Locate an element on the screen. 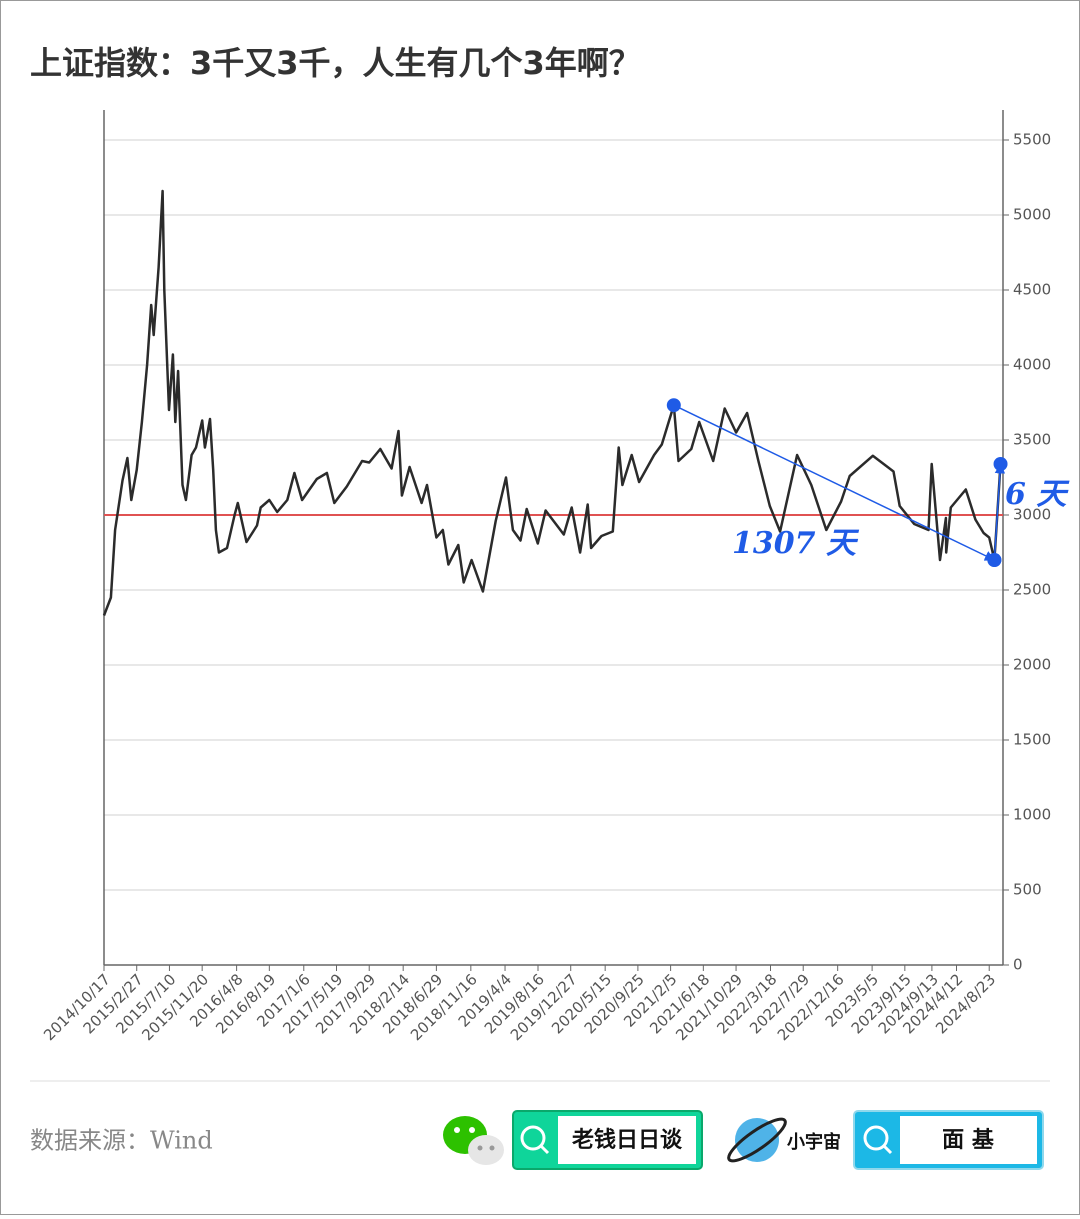 The width and height of the screenshot is (1080, 1219). y-tick-label: 2500 is located at coordinates (1032, 590).